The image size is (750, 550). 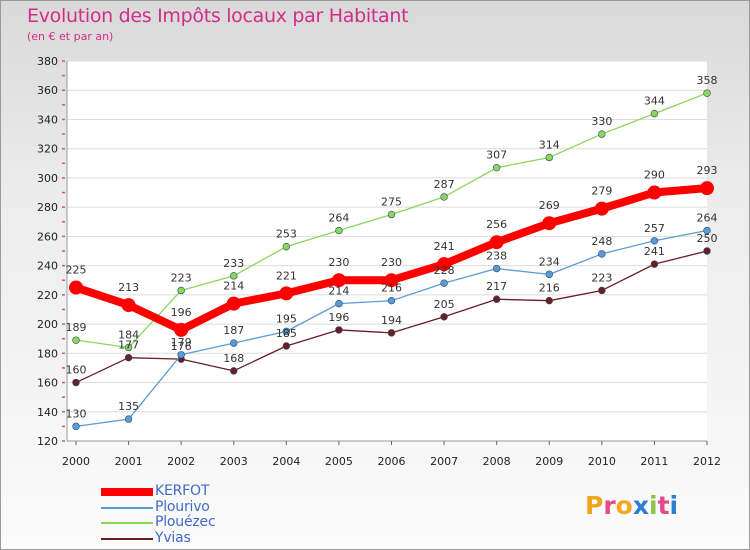 I want to click on x-tick-label: 2011, so click(x=654, y=461).